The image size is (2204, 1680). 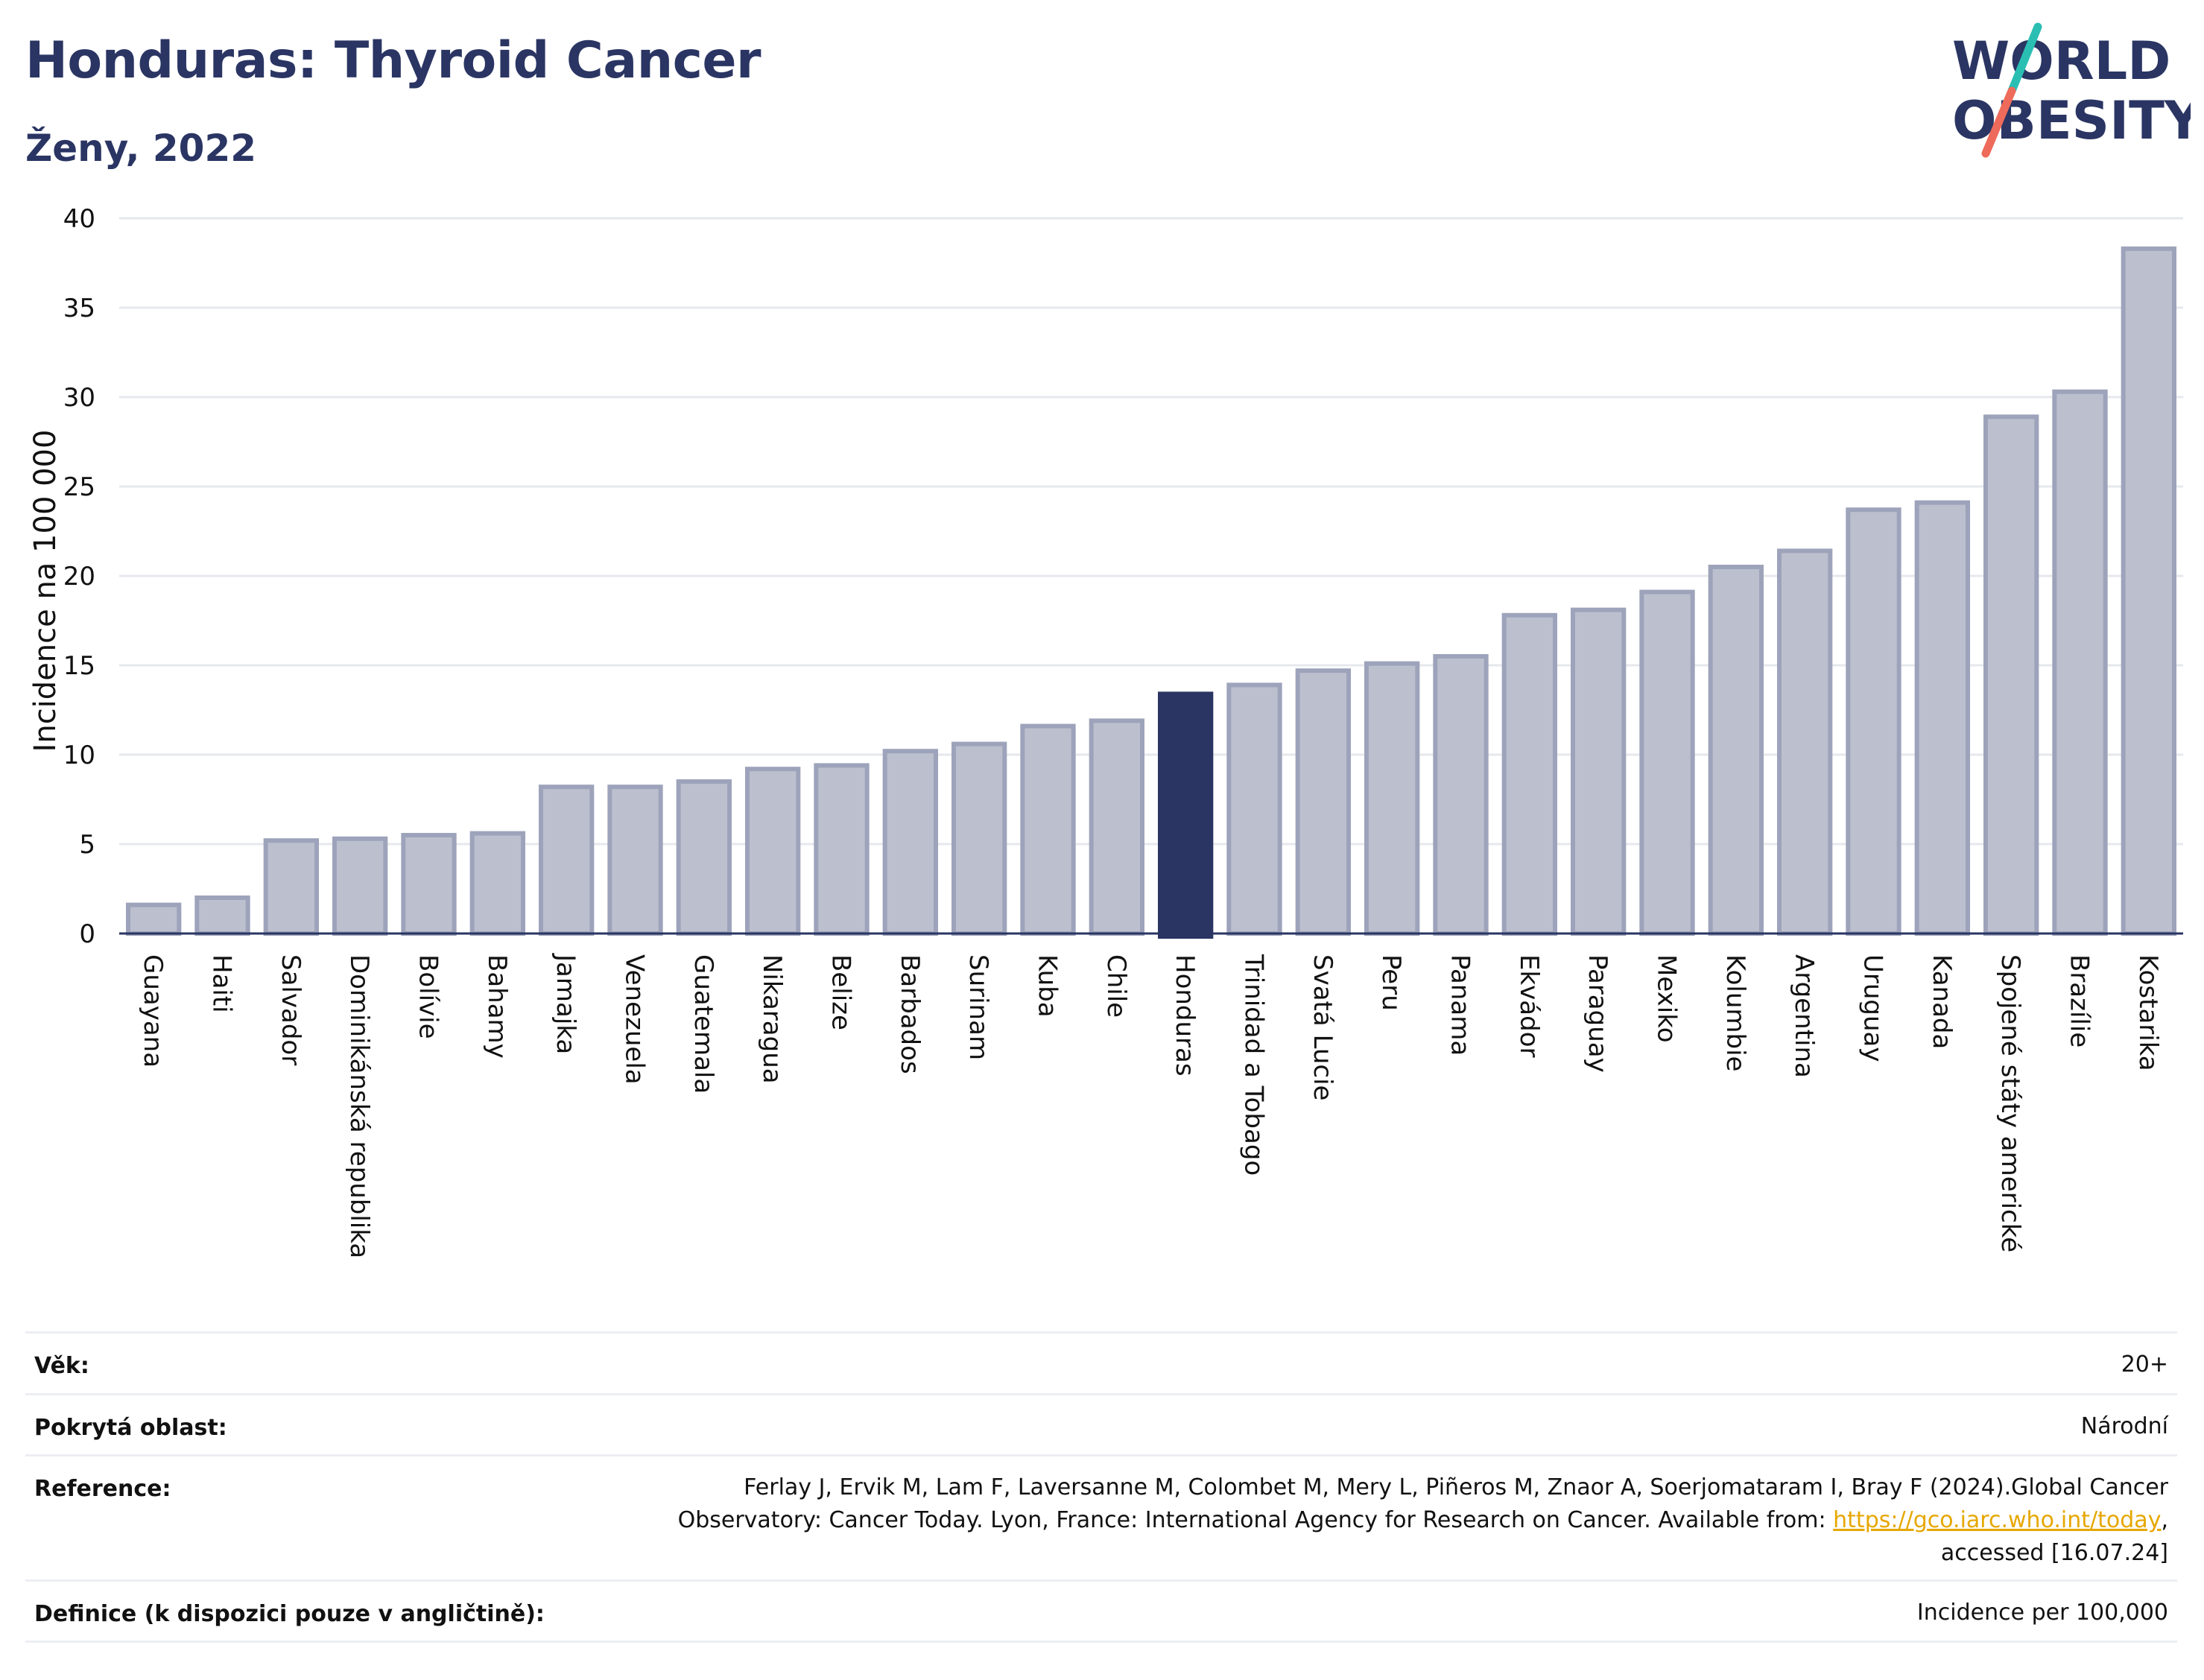 What do you see at coordinates (2164, 1520) in the screenshot?
I see `reference-line-2-tail: ,` at bounding box center [2164, 1520].